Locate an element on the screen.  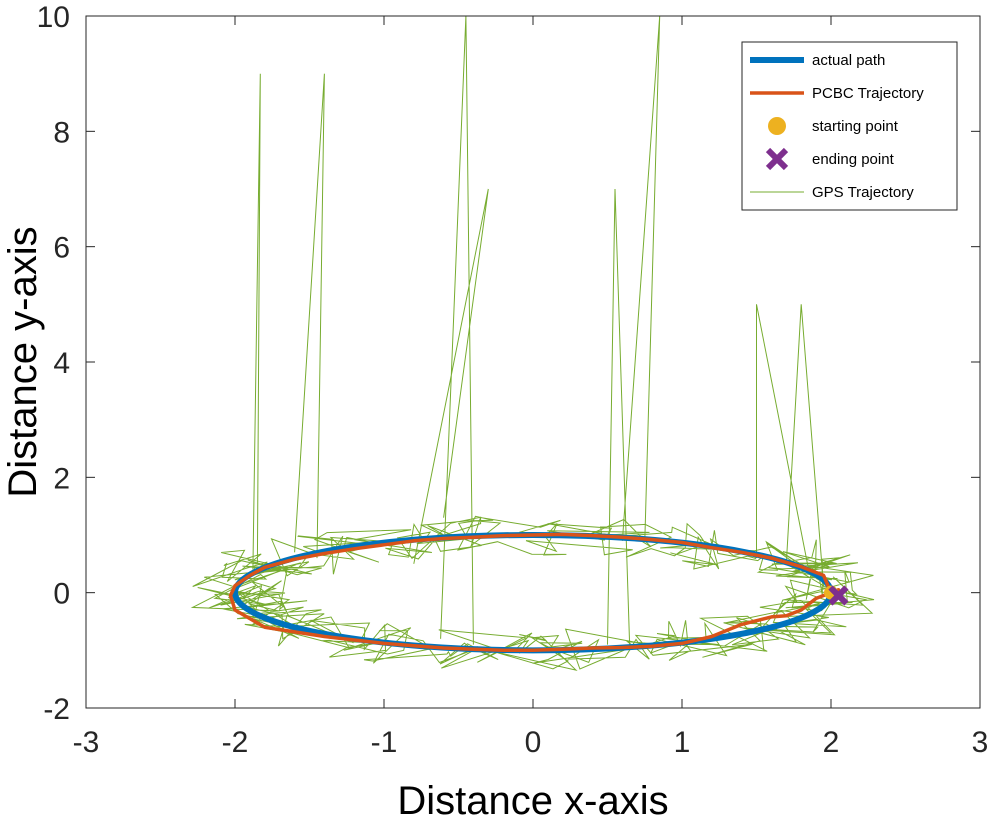
legend-label: PCBC Trajectory is located at coordinates (868, 93).